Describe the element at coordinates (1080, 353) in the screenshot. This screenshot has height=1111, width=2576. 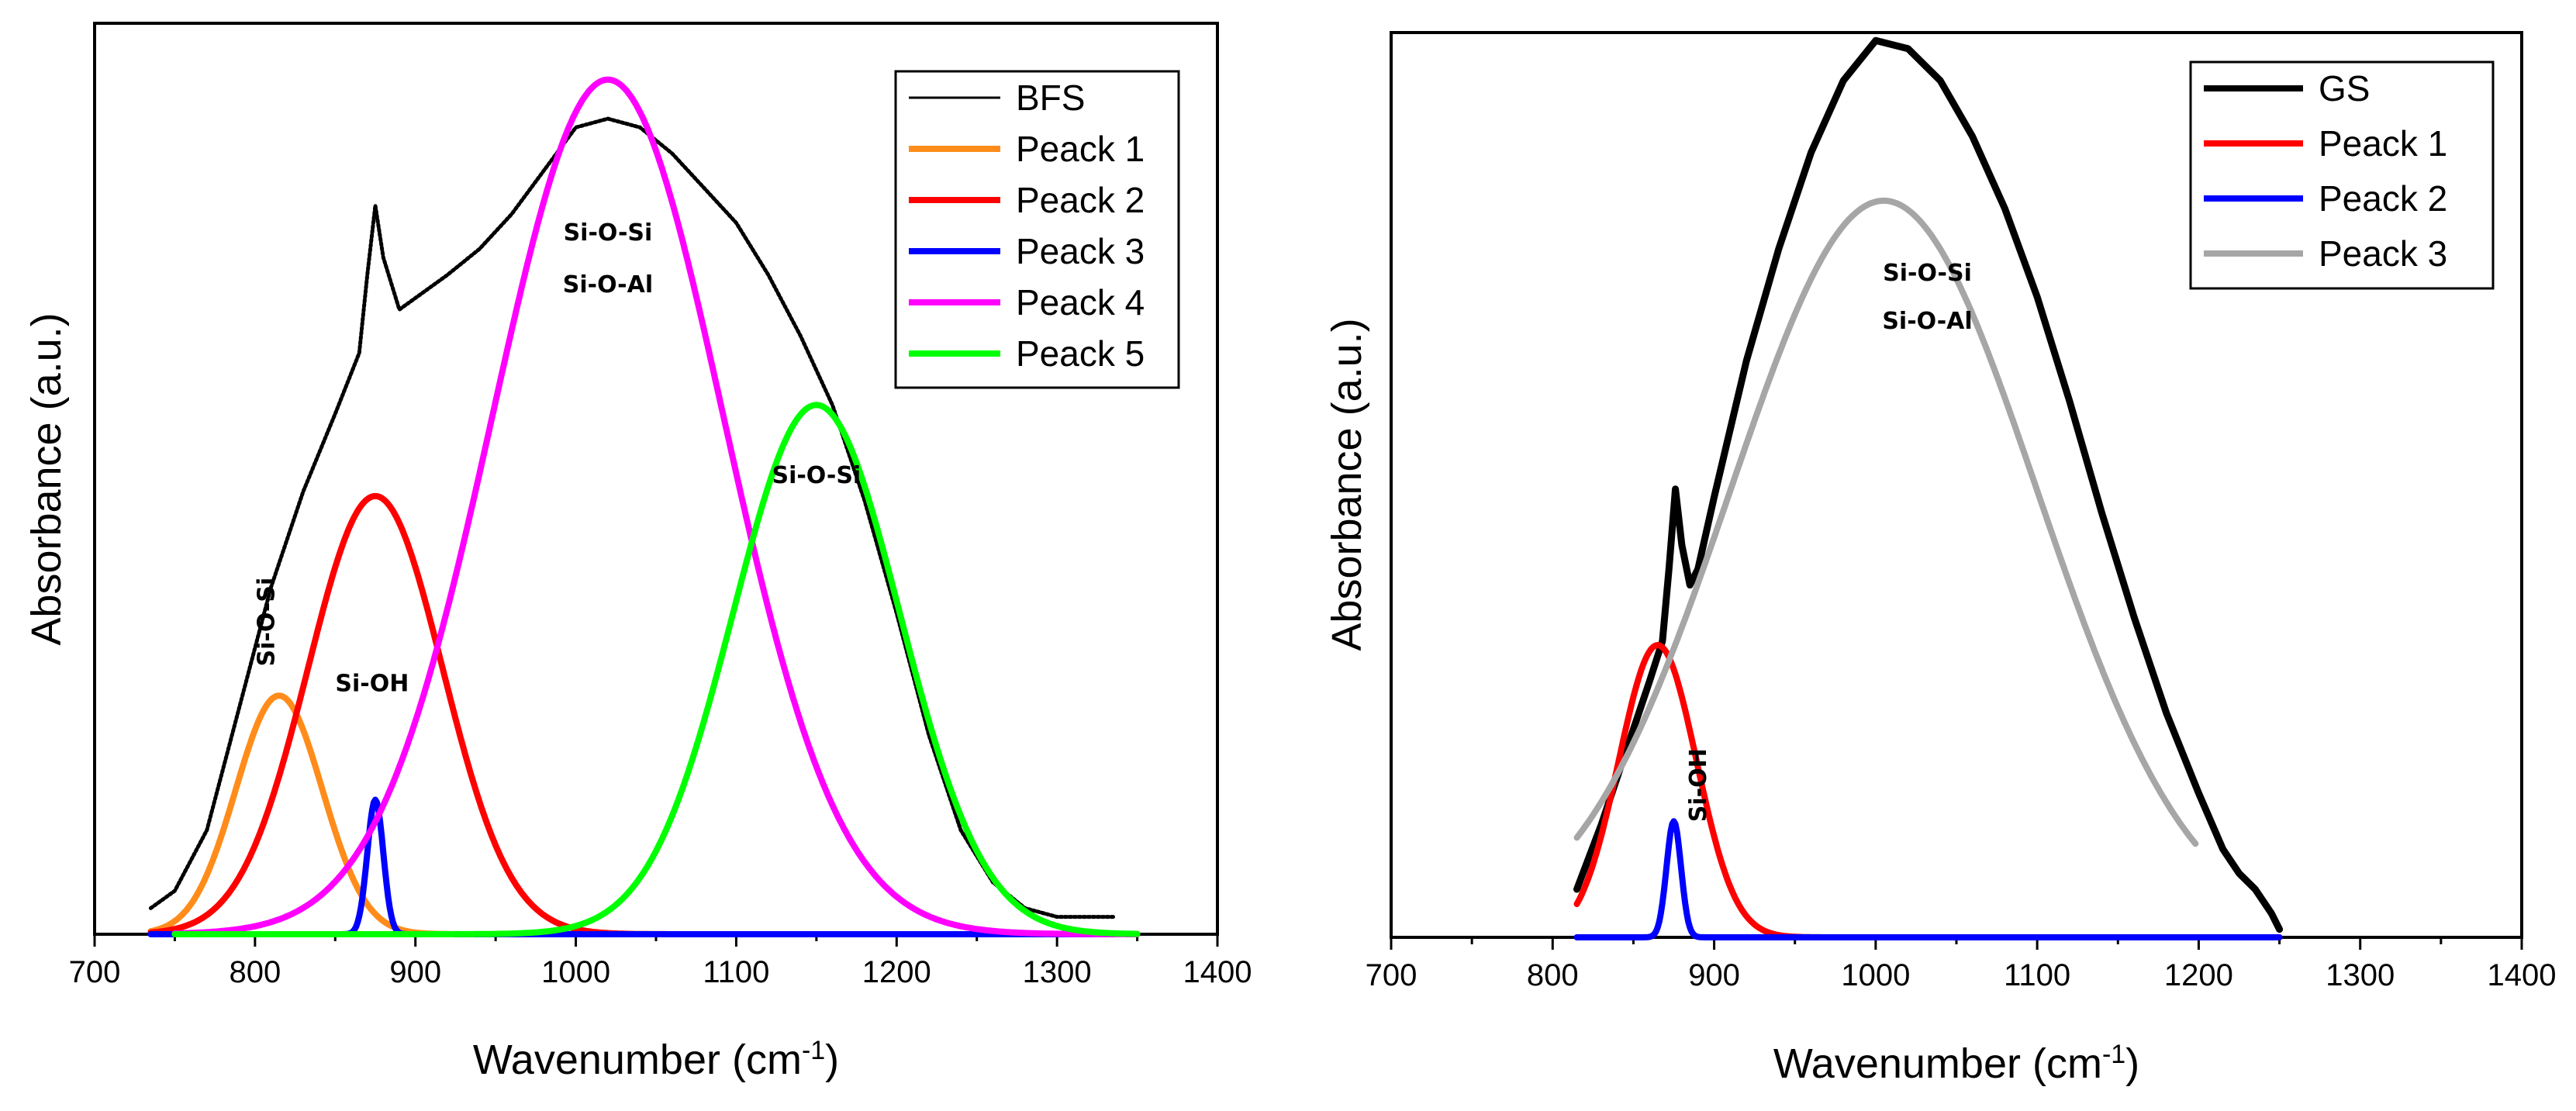
I see `legend-entry: Peack 5` at that location.